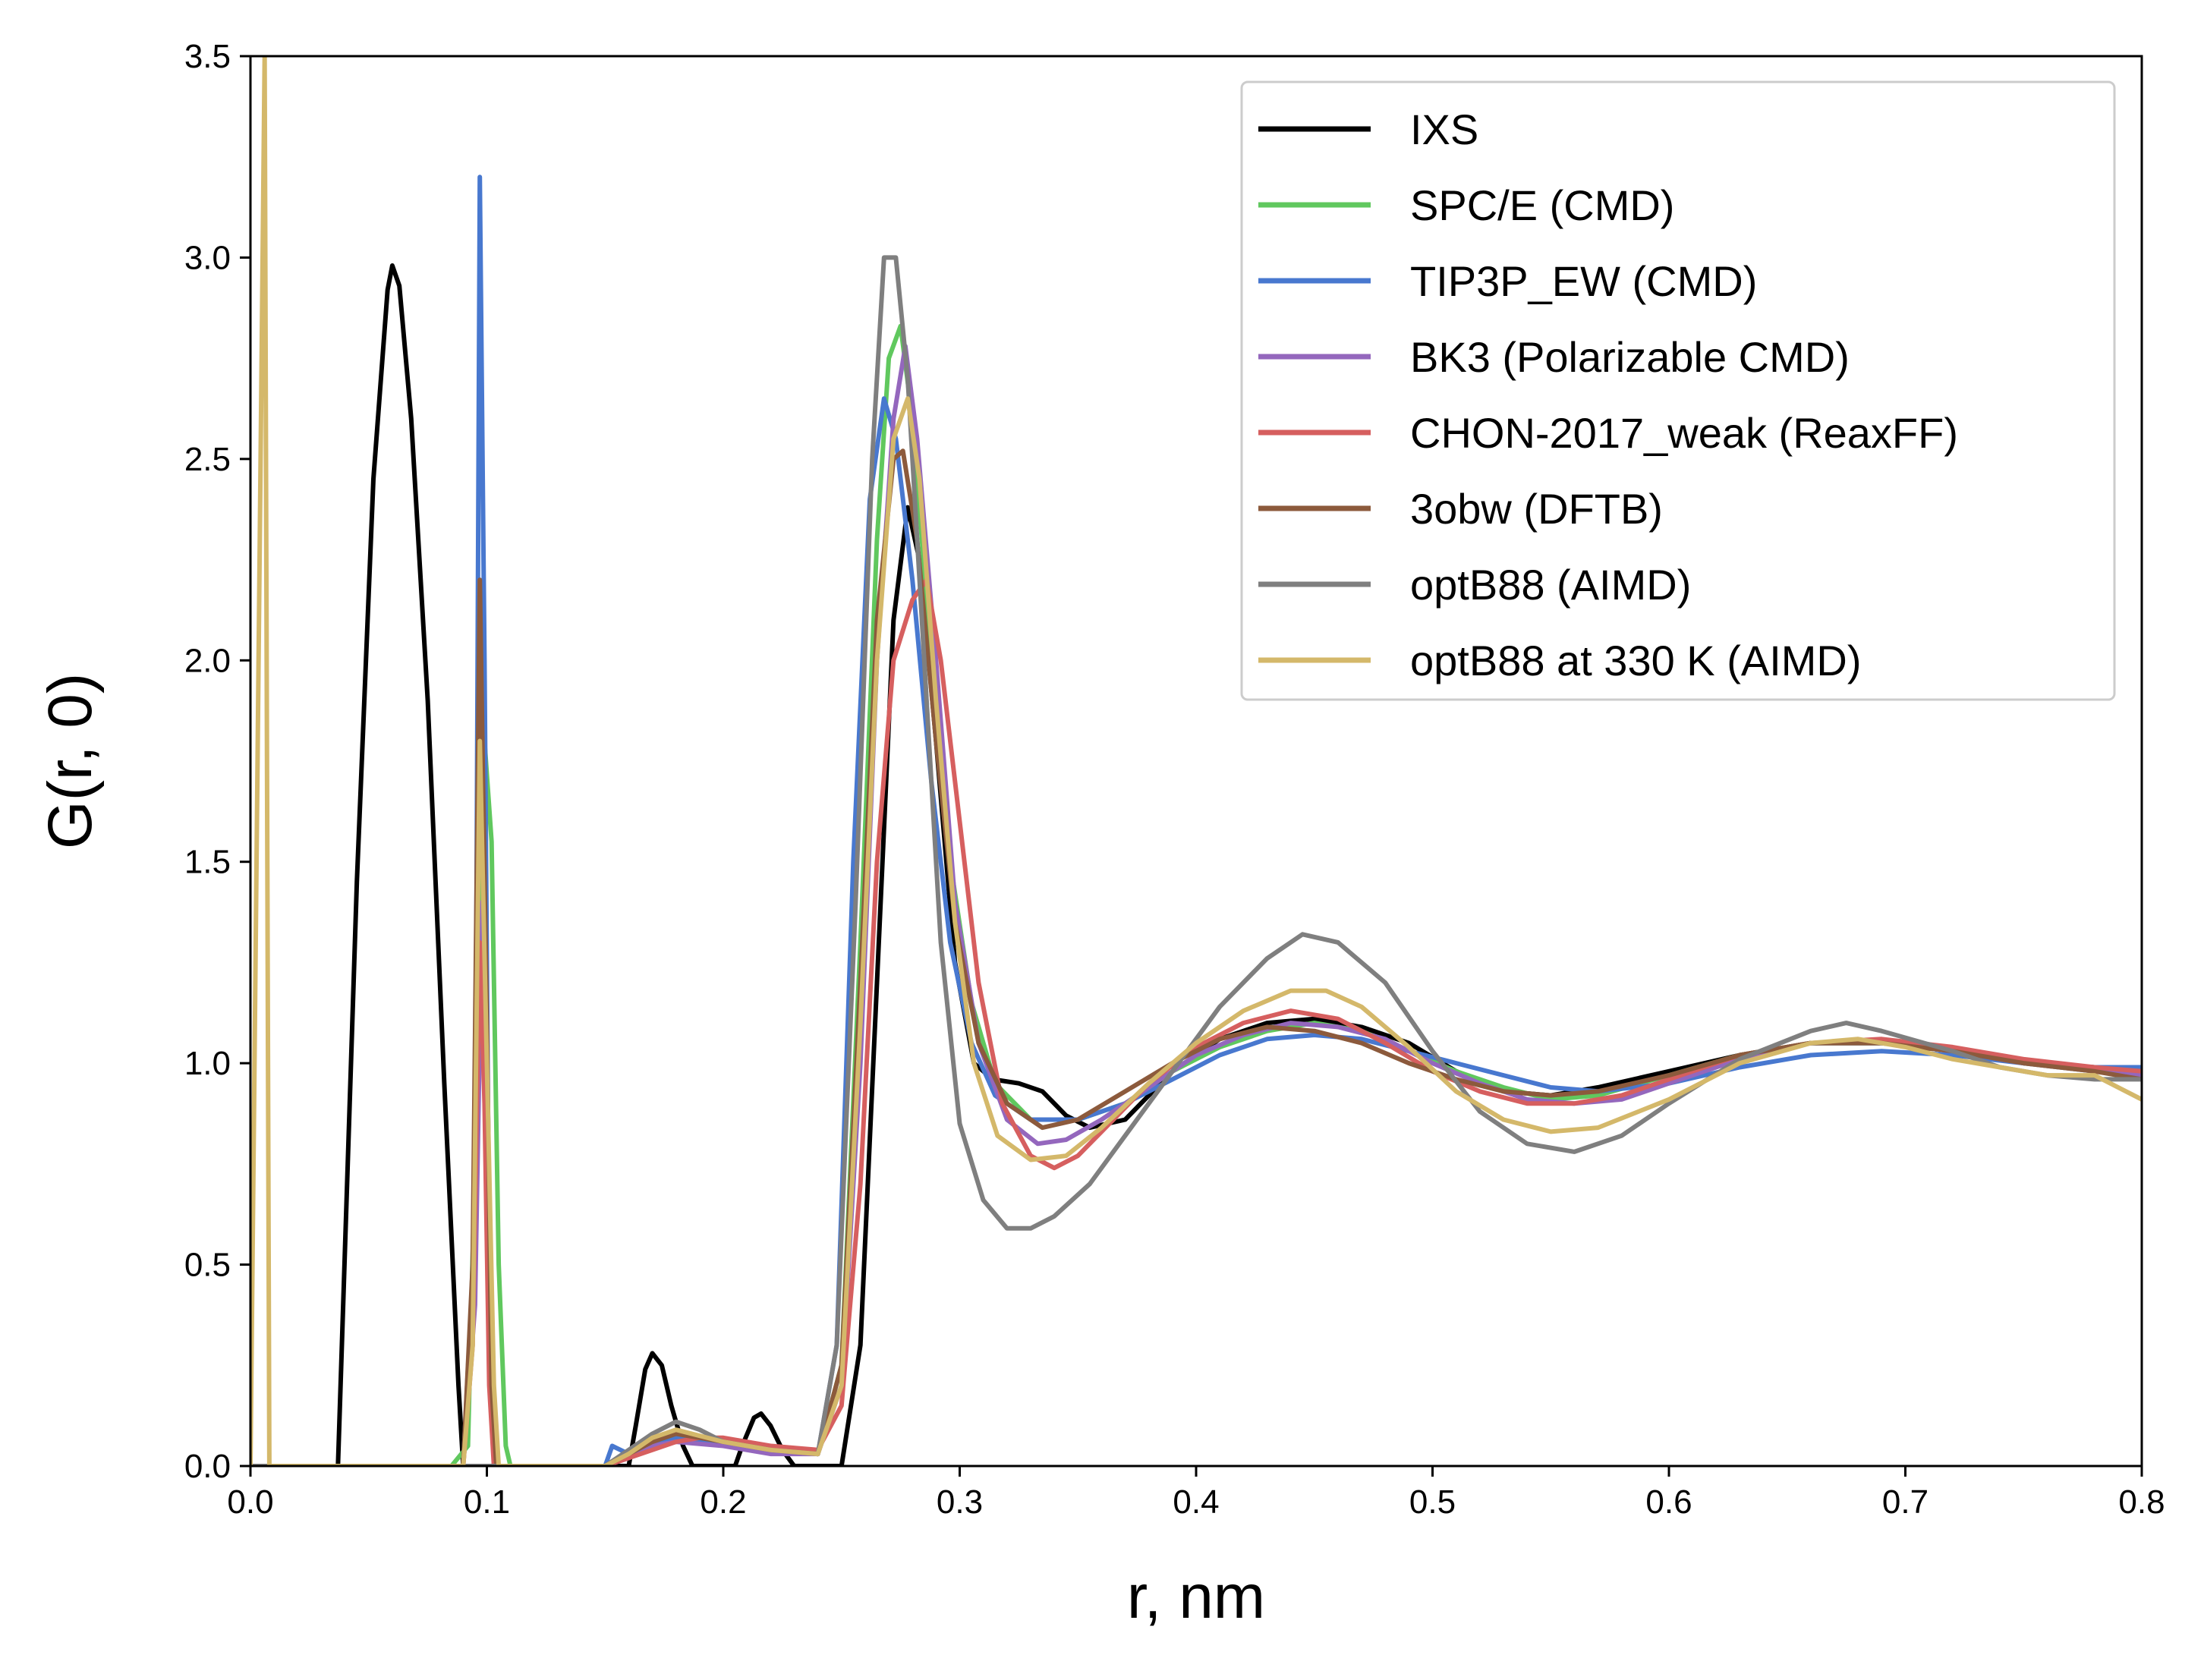 Image resolution: width=2204 pixels, height=1680 pixels. Describe the element at coordinates (723, 1502) in the screenshot. I see `x-tick-label: 0.2` at that location.